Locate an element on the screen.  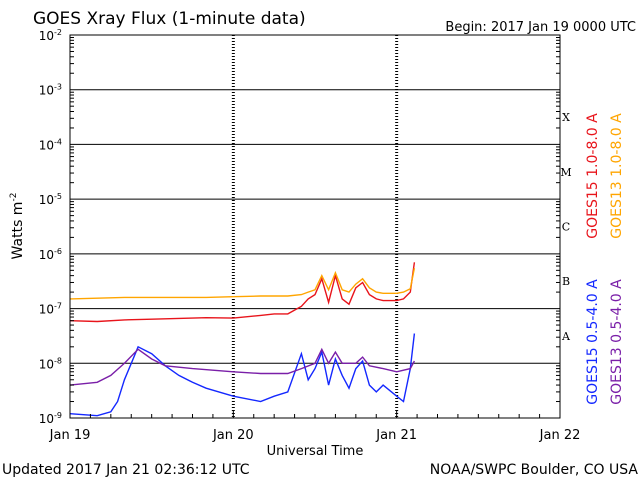
updated-timestamp: Updated 2017 Jan 21 02:36:12 UTC is located at coordinates (126, 470).